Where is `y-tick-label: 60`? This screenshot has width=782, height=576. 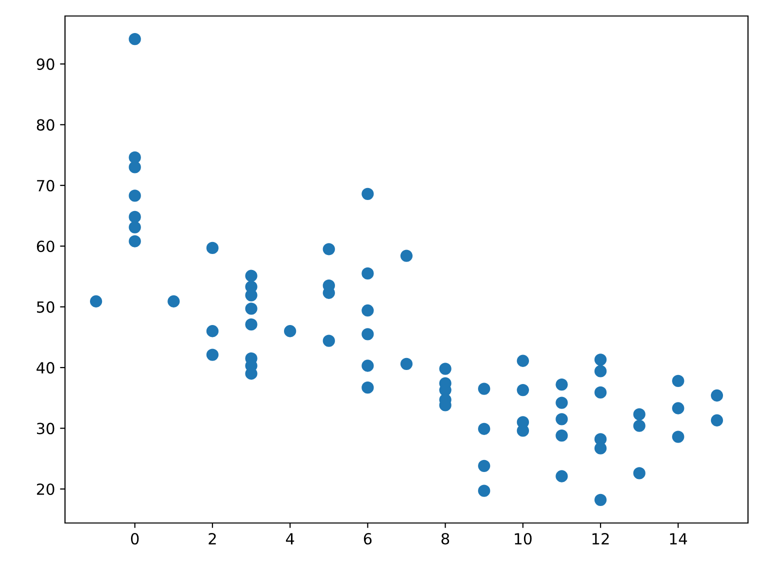
y-tick-label: 60 is located at coordinates (45, 246).